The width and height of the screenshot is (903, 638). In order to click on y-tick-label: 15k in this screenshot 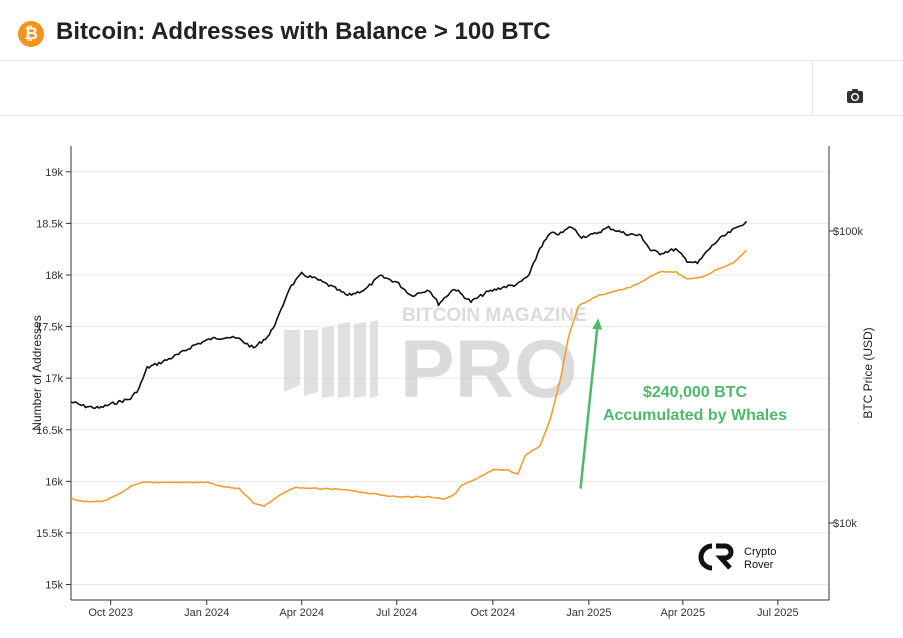, I will do `click(54, 586)`.